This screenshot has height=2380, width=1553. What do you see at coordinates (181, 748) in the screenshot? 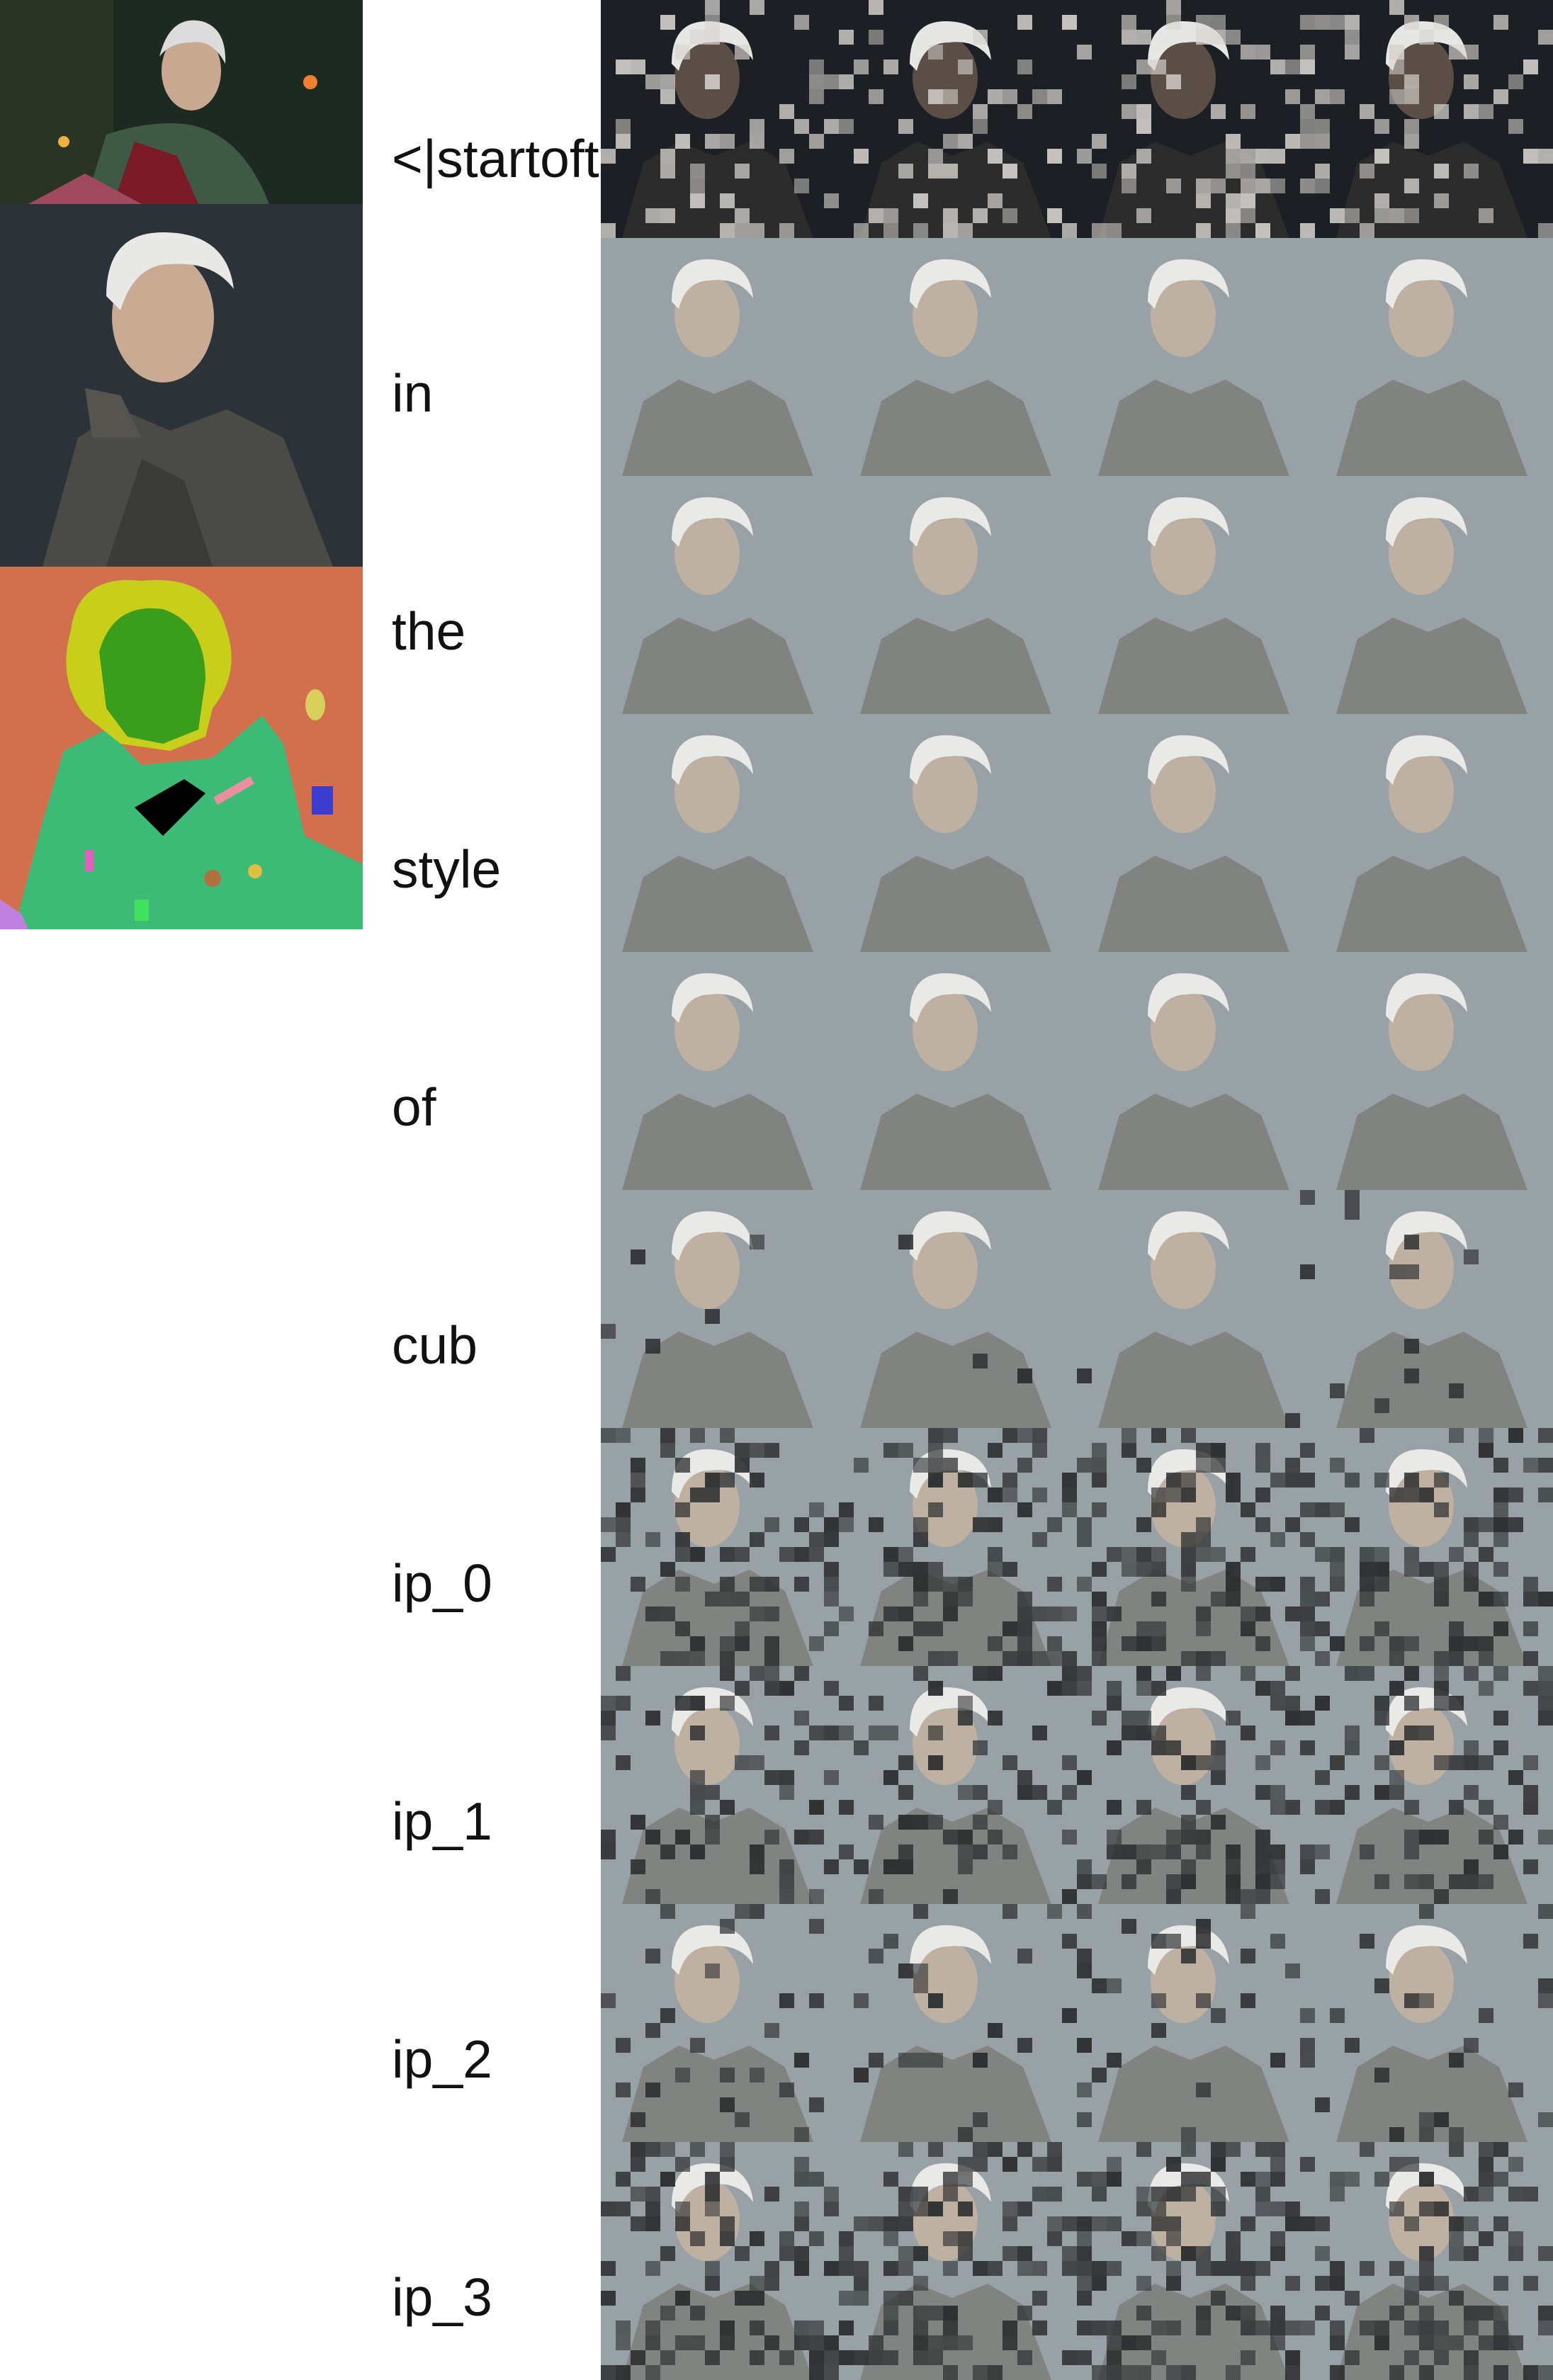
I see `segmentation-reference-image` at bounding box center [181, 748].